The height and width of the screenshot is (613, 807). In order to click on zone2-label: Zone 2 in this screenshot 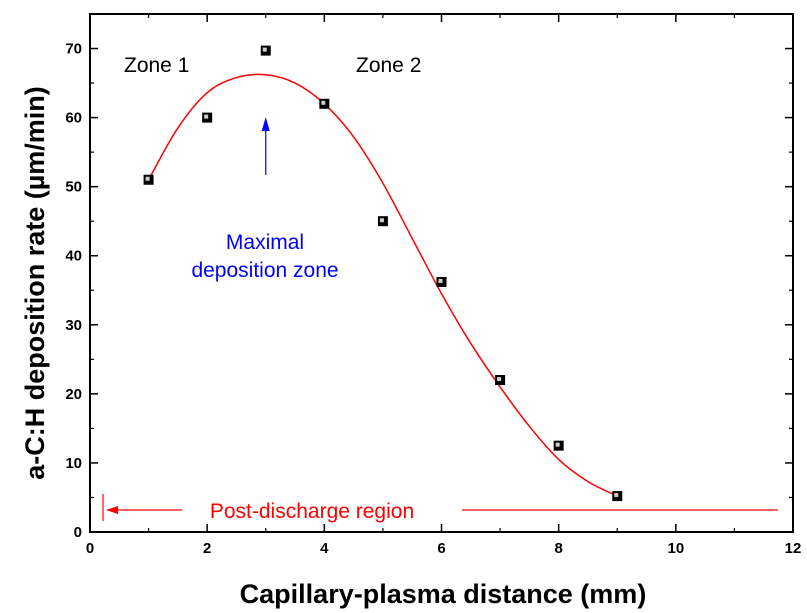, I will do `click(388, 65)`.